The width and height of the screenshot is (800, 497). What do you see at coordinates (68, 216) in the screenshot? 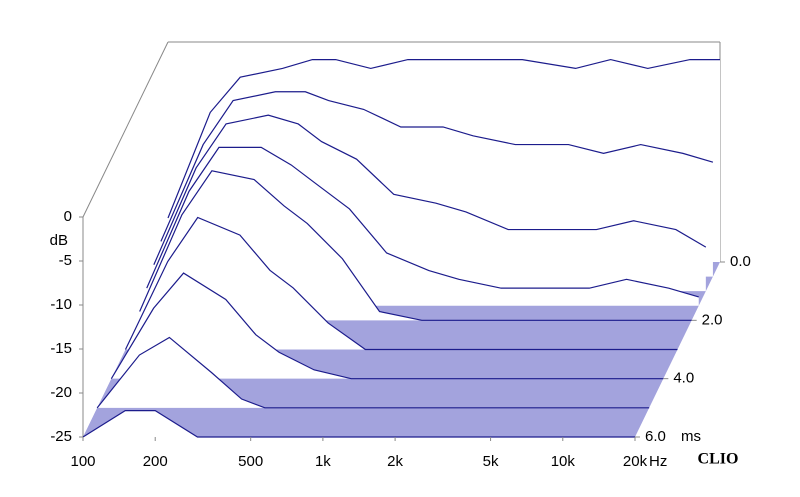
I see `y-tick-label: 0` at bounding box center [68, 216].